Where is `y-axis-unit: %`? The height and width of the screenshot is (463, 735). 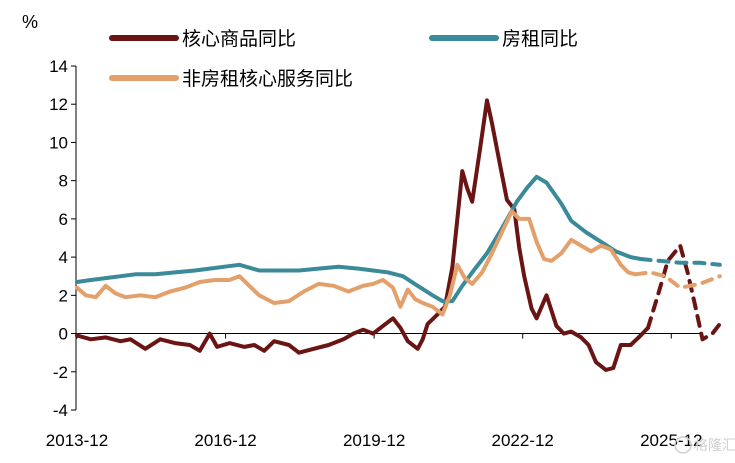 y-axis-unit: % is located at coordinates (30, 22).